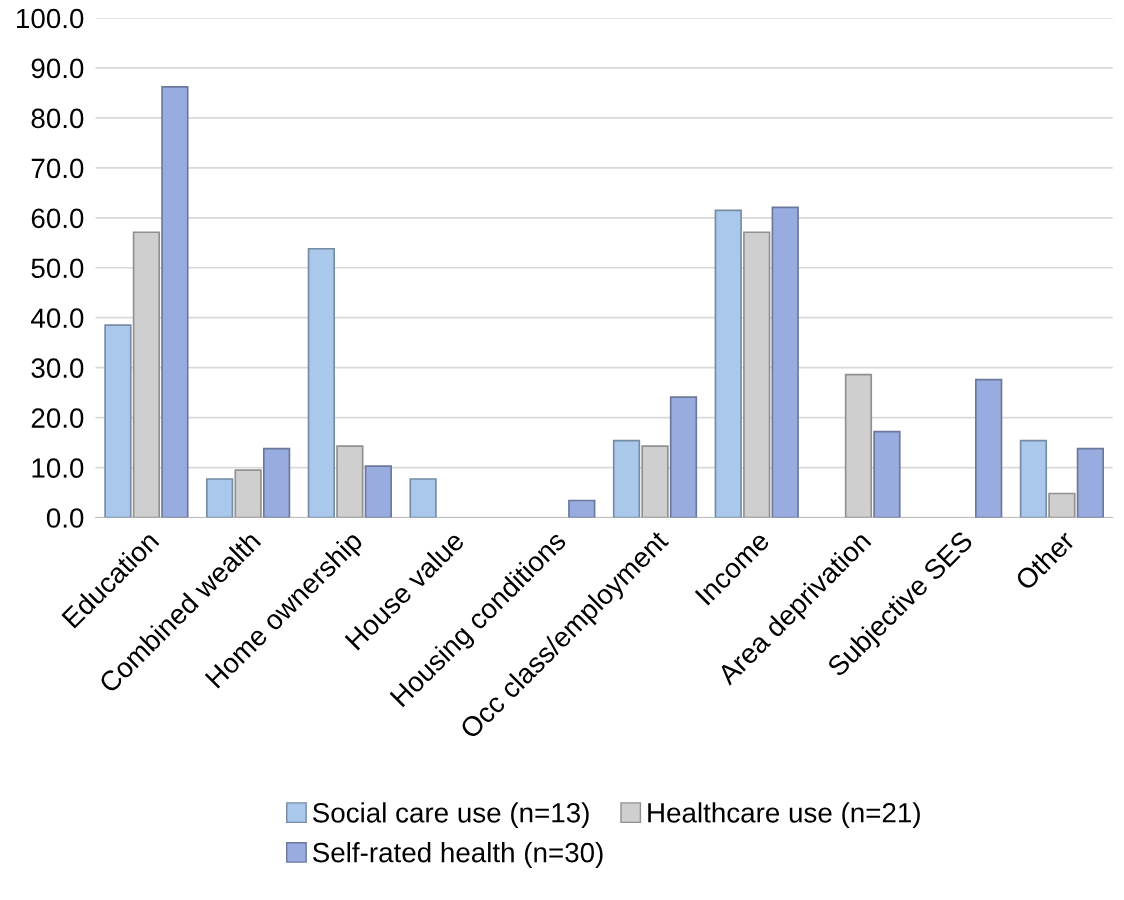 This screenshot has width=1124, height=900. Describe the element at coordinates (57, 318) in the screenshot. I see `y-tick-label: 40.0` at that location.